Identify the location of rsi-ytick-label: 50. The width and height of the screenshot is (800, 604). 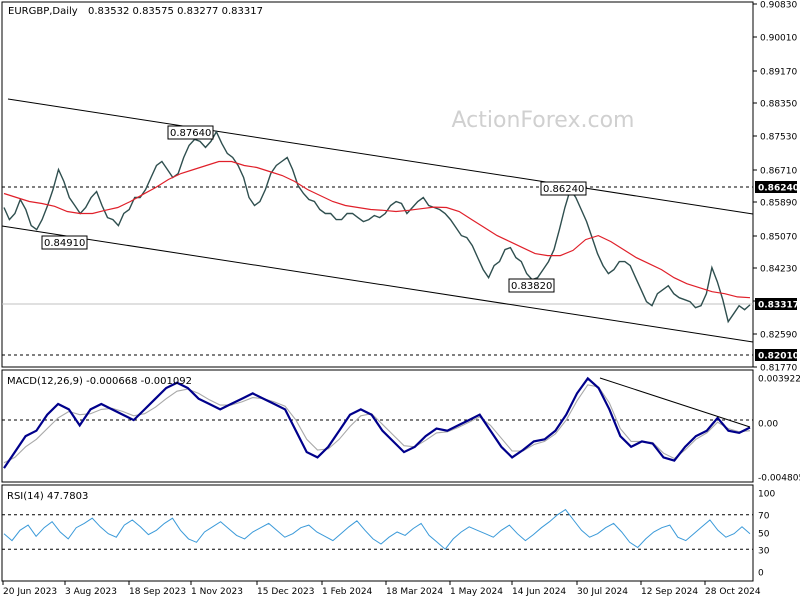
(764, 535).